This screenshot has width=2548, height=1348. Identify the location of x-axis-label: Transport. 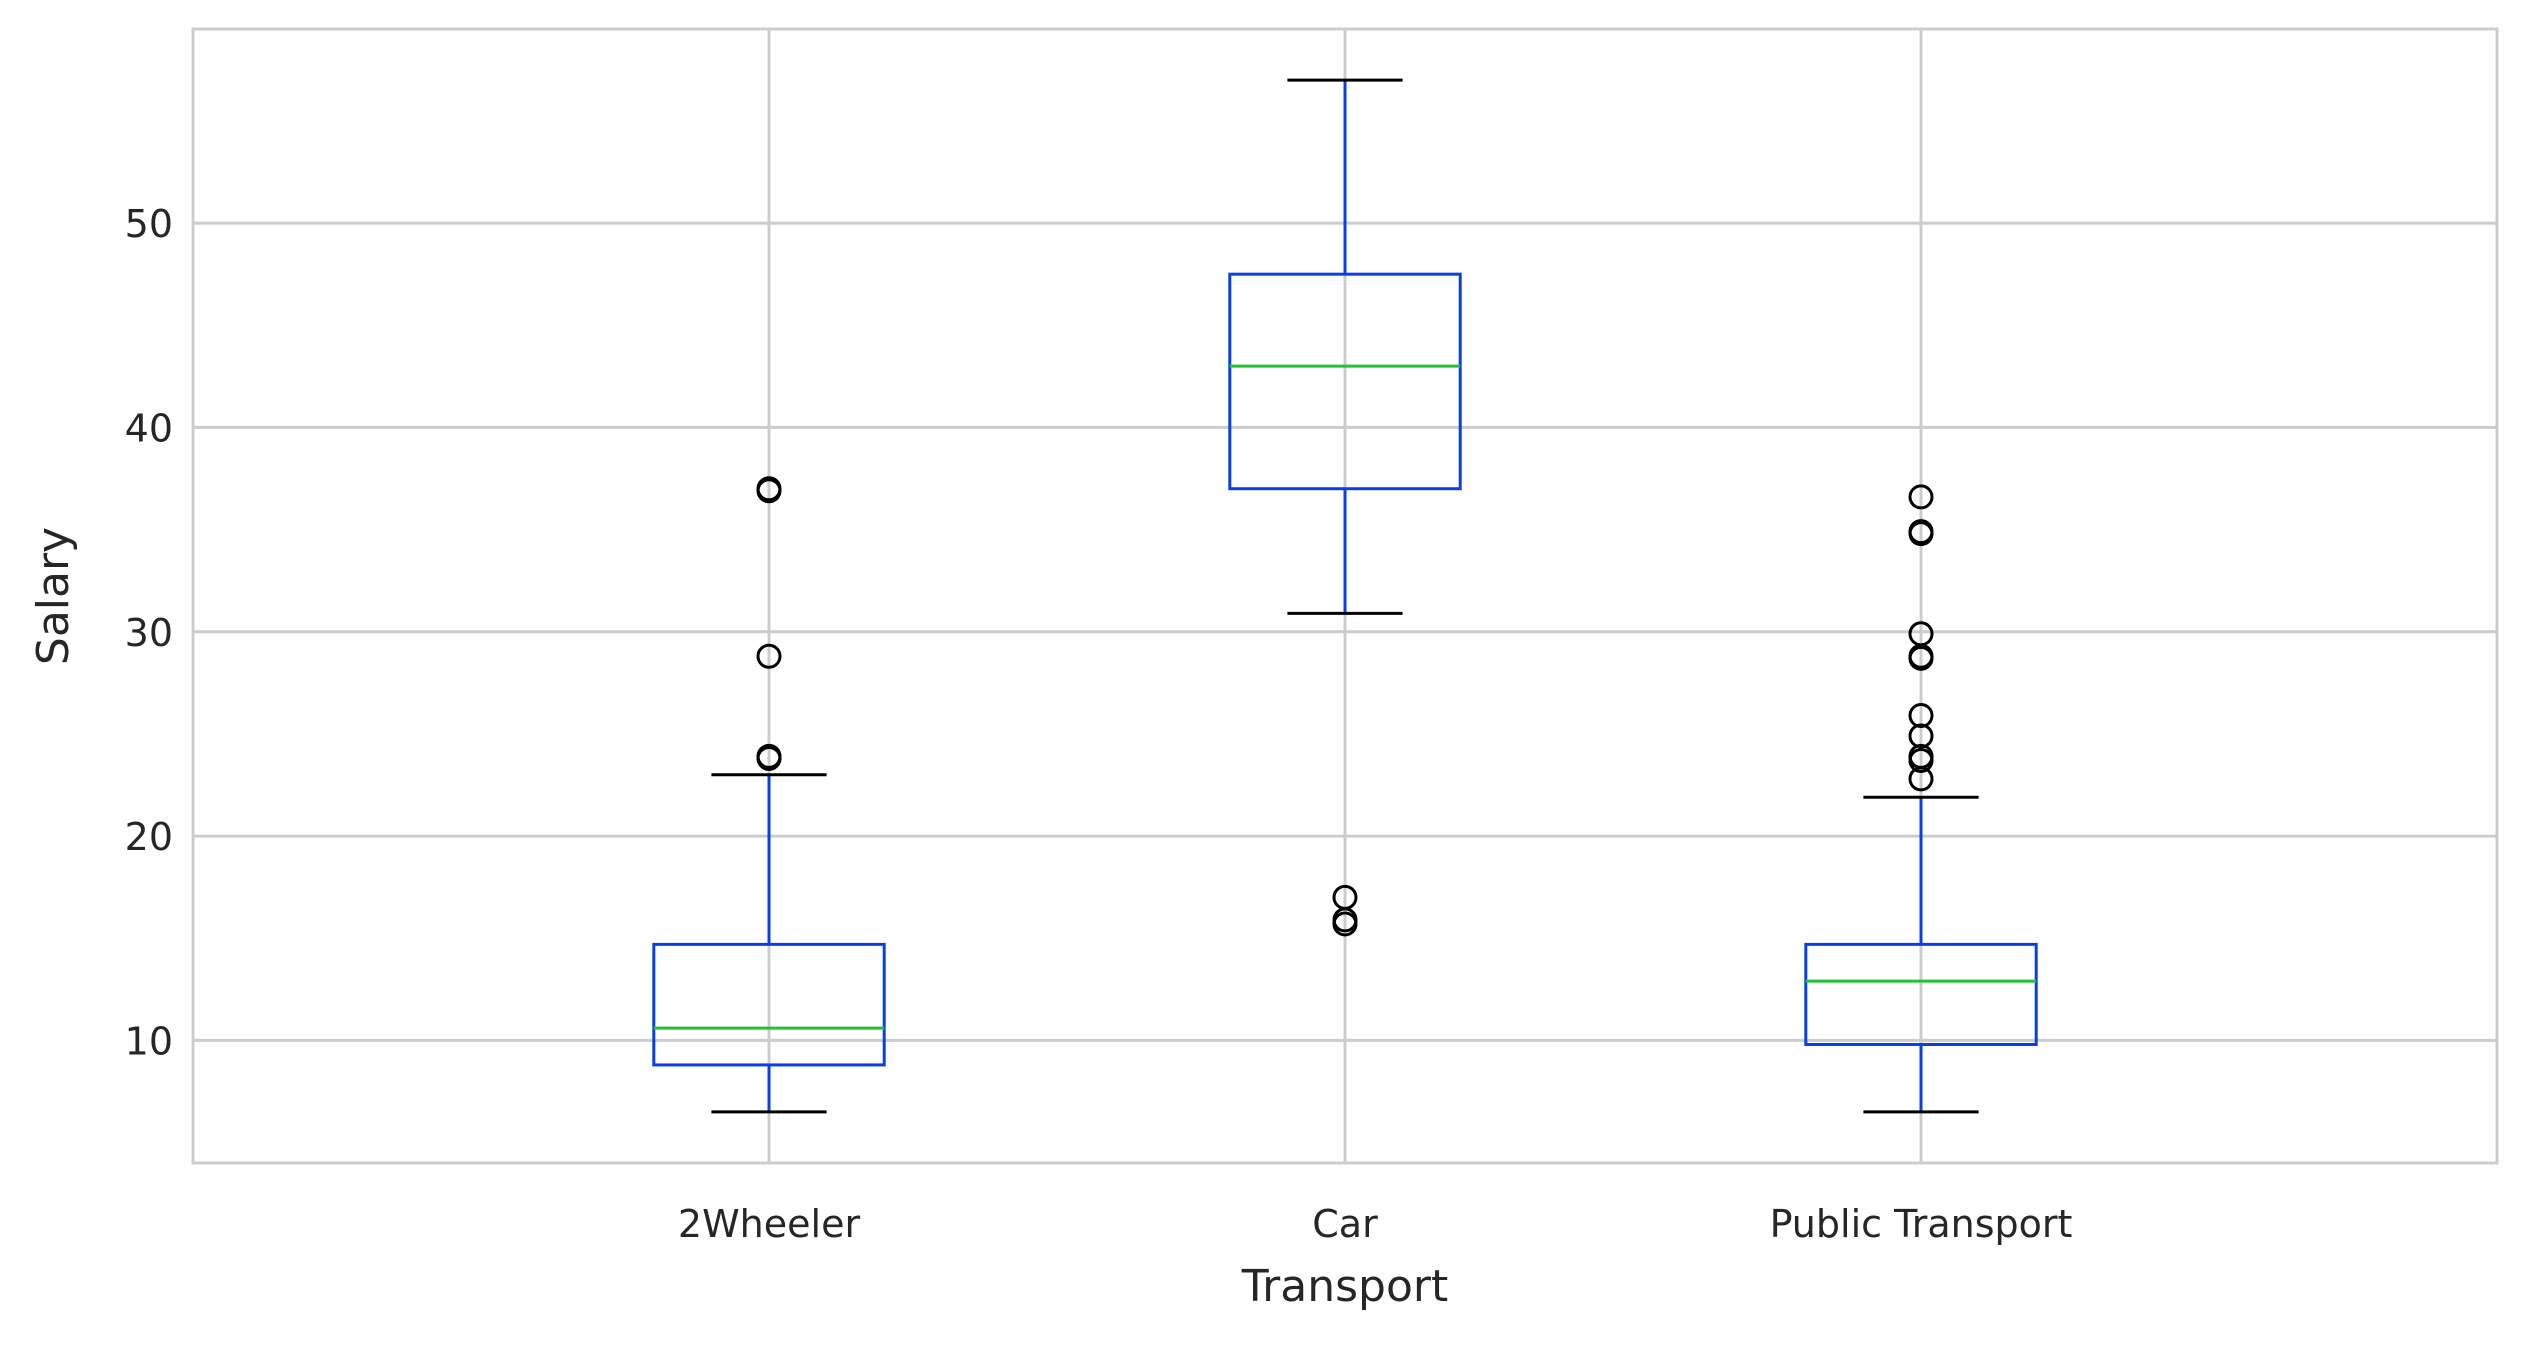
(1344, 1286).